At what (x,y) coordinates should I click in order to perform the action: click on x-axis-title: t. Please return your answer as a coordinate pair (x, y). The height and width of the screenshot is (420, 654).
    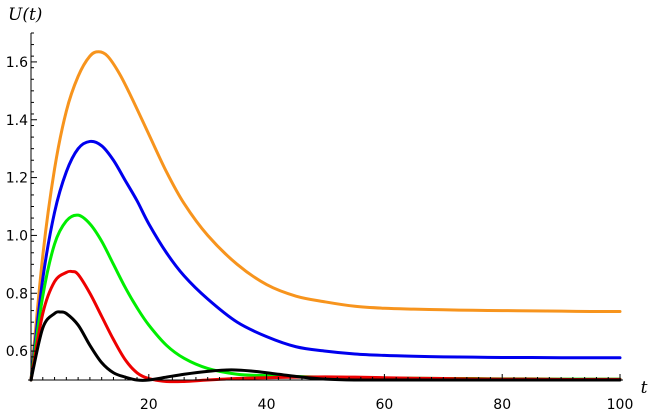
    Looking at the image, I should click on (644, 388).